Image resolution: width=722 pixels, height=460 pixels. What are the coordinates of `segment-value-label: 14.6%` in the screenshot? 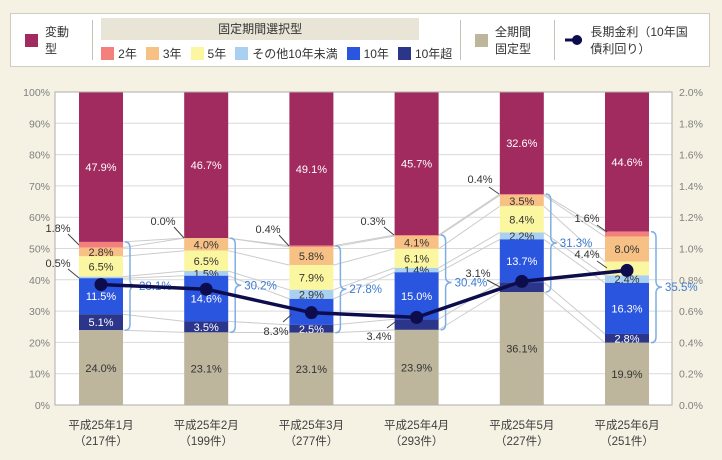 It's located at (206, 300).